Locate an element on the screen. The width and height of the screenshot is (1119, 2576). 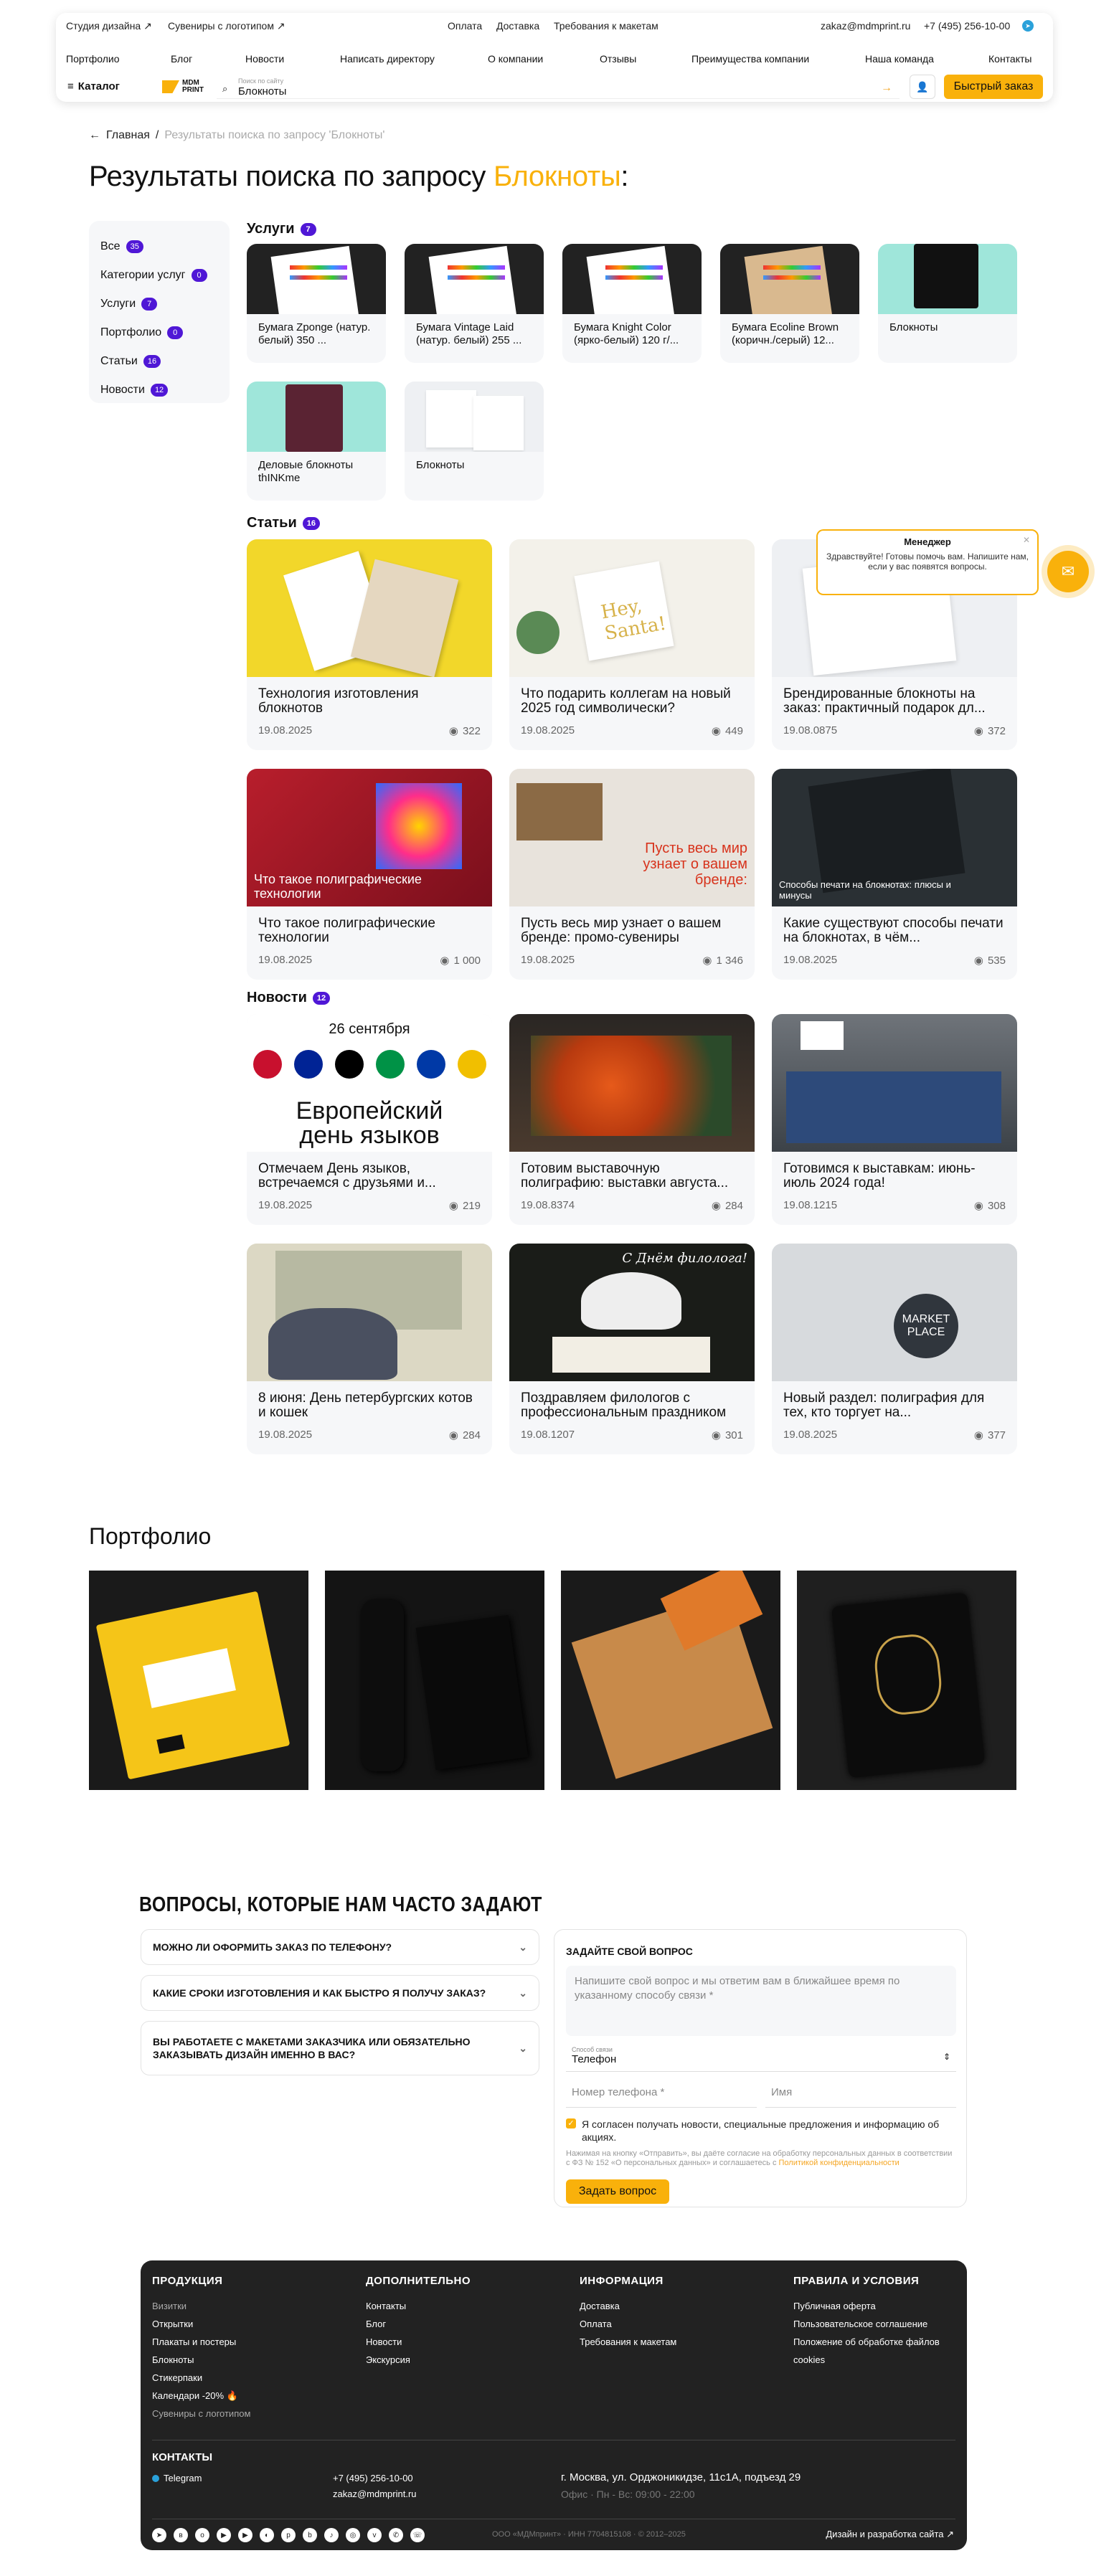
user-icon: 👤 is located at coordinates (922, 87).